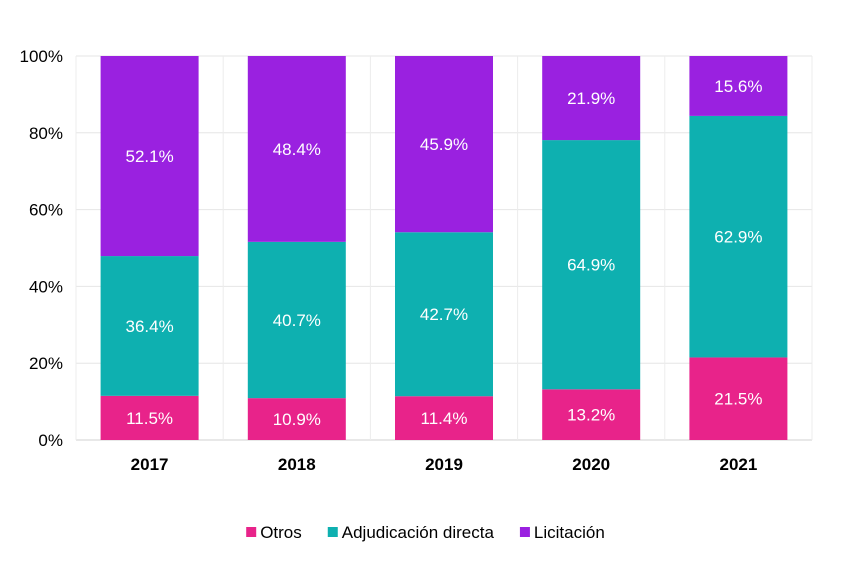  I want to click on data-label: 48.4%, so click(297, 149).